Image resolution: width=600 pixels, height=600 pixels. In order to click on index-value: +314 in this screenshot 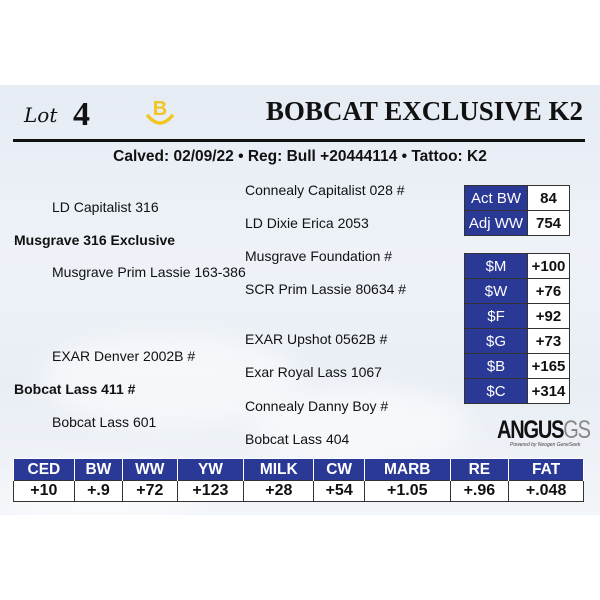, I will do `click(548, 391)`.